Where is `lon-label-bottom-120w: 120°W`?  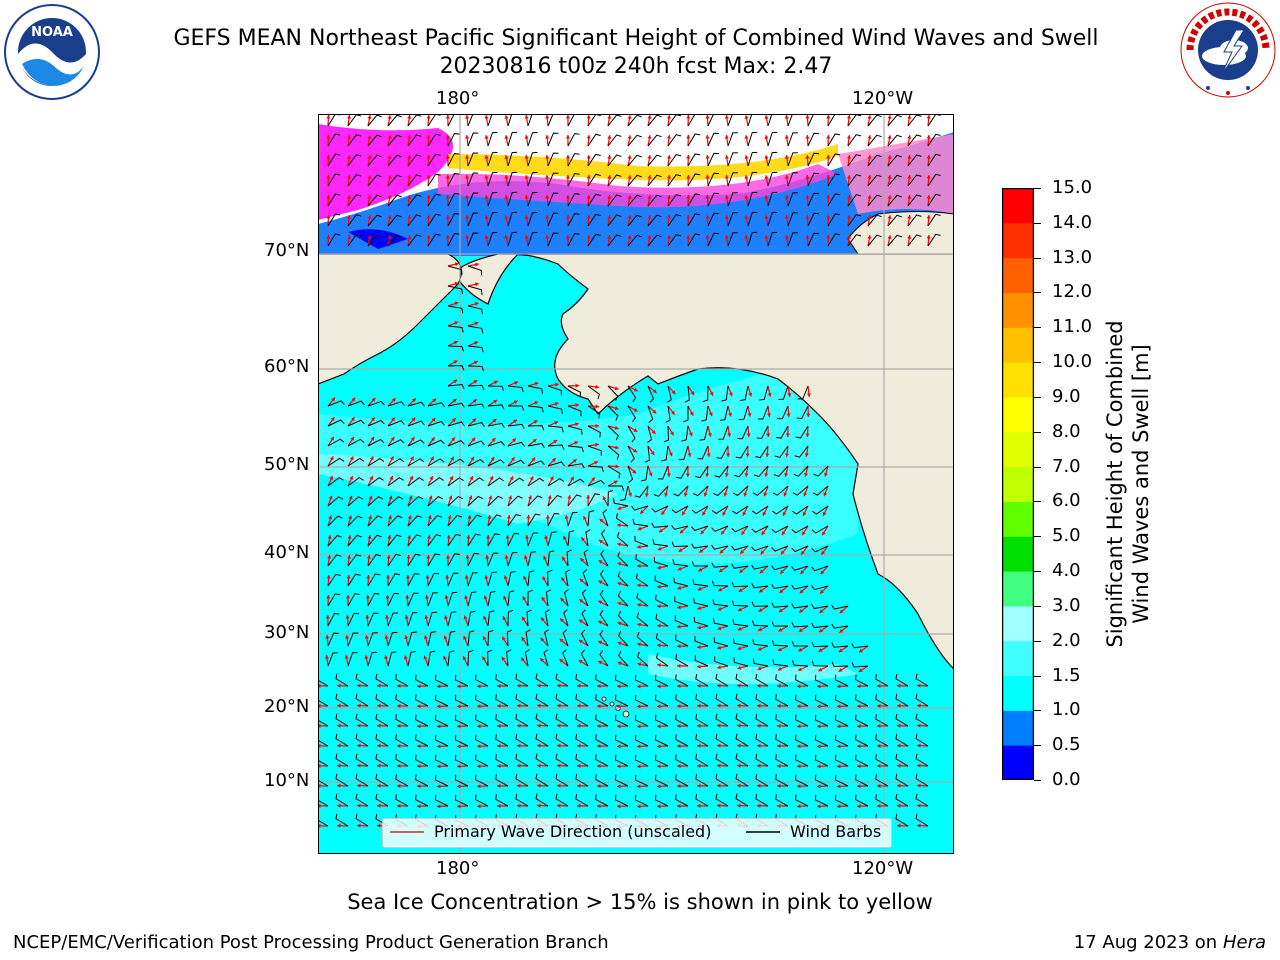
lon-label-bottom-120w: 120°W is located at coordinates (883, 868).